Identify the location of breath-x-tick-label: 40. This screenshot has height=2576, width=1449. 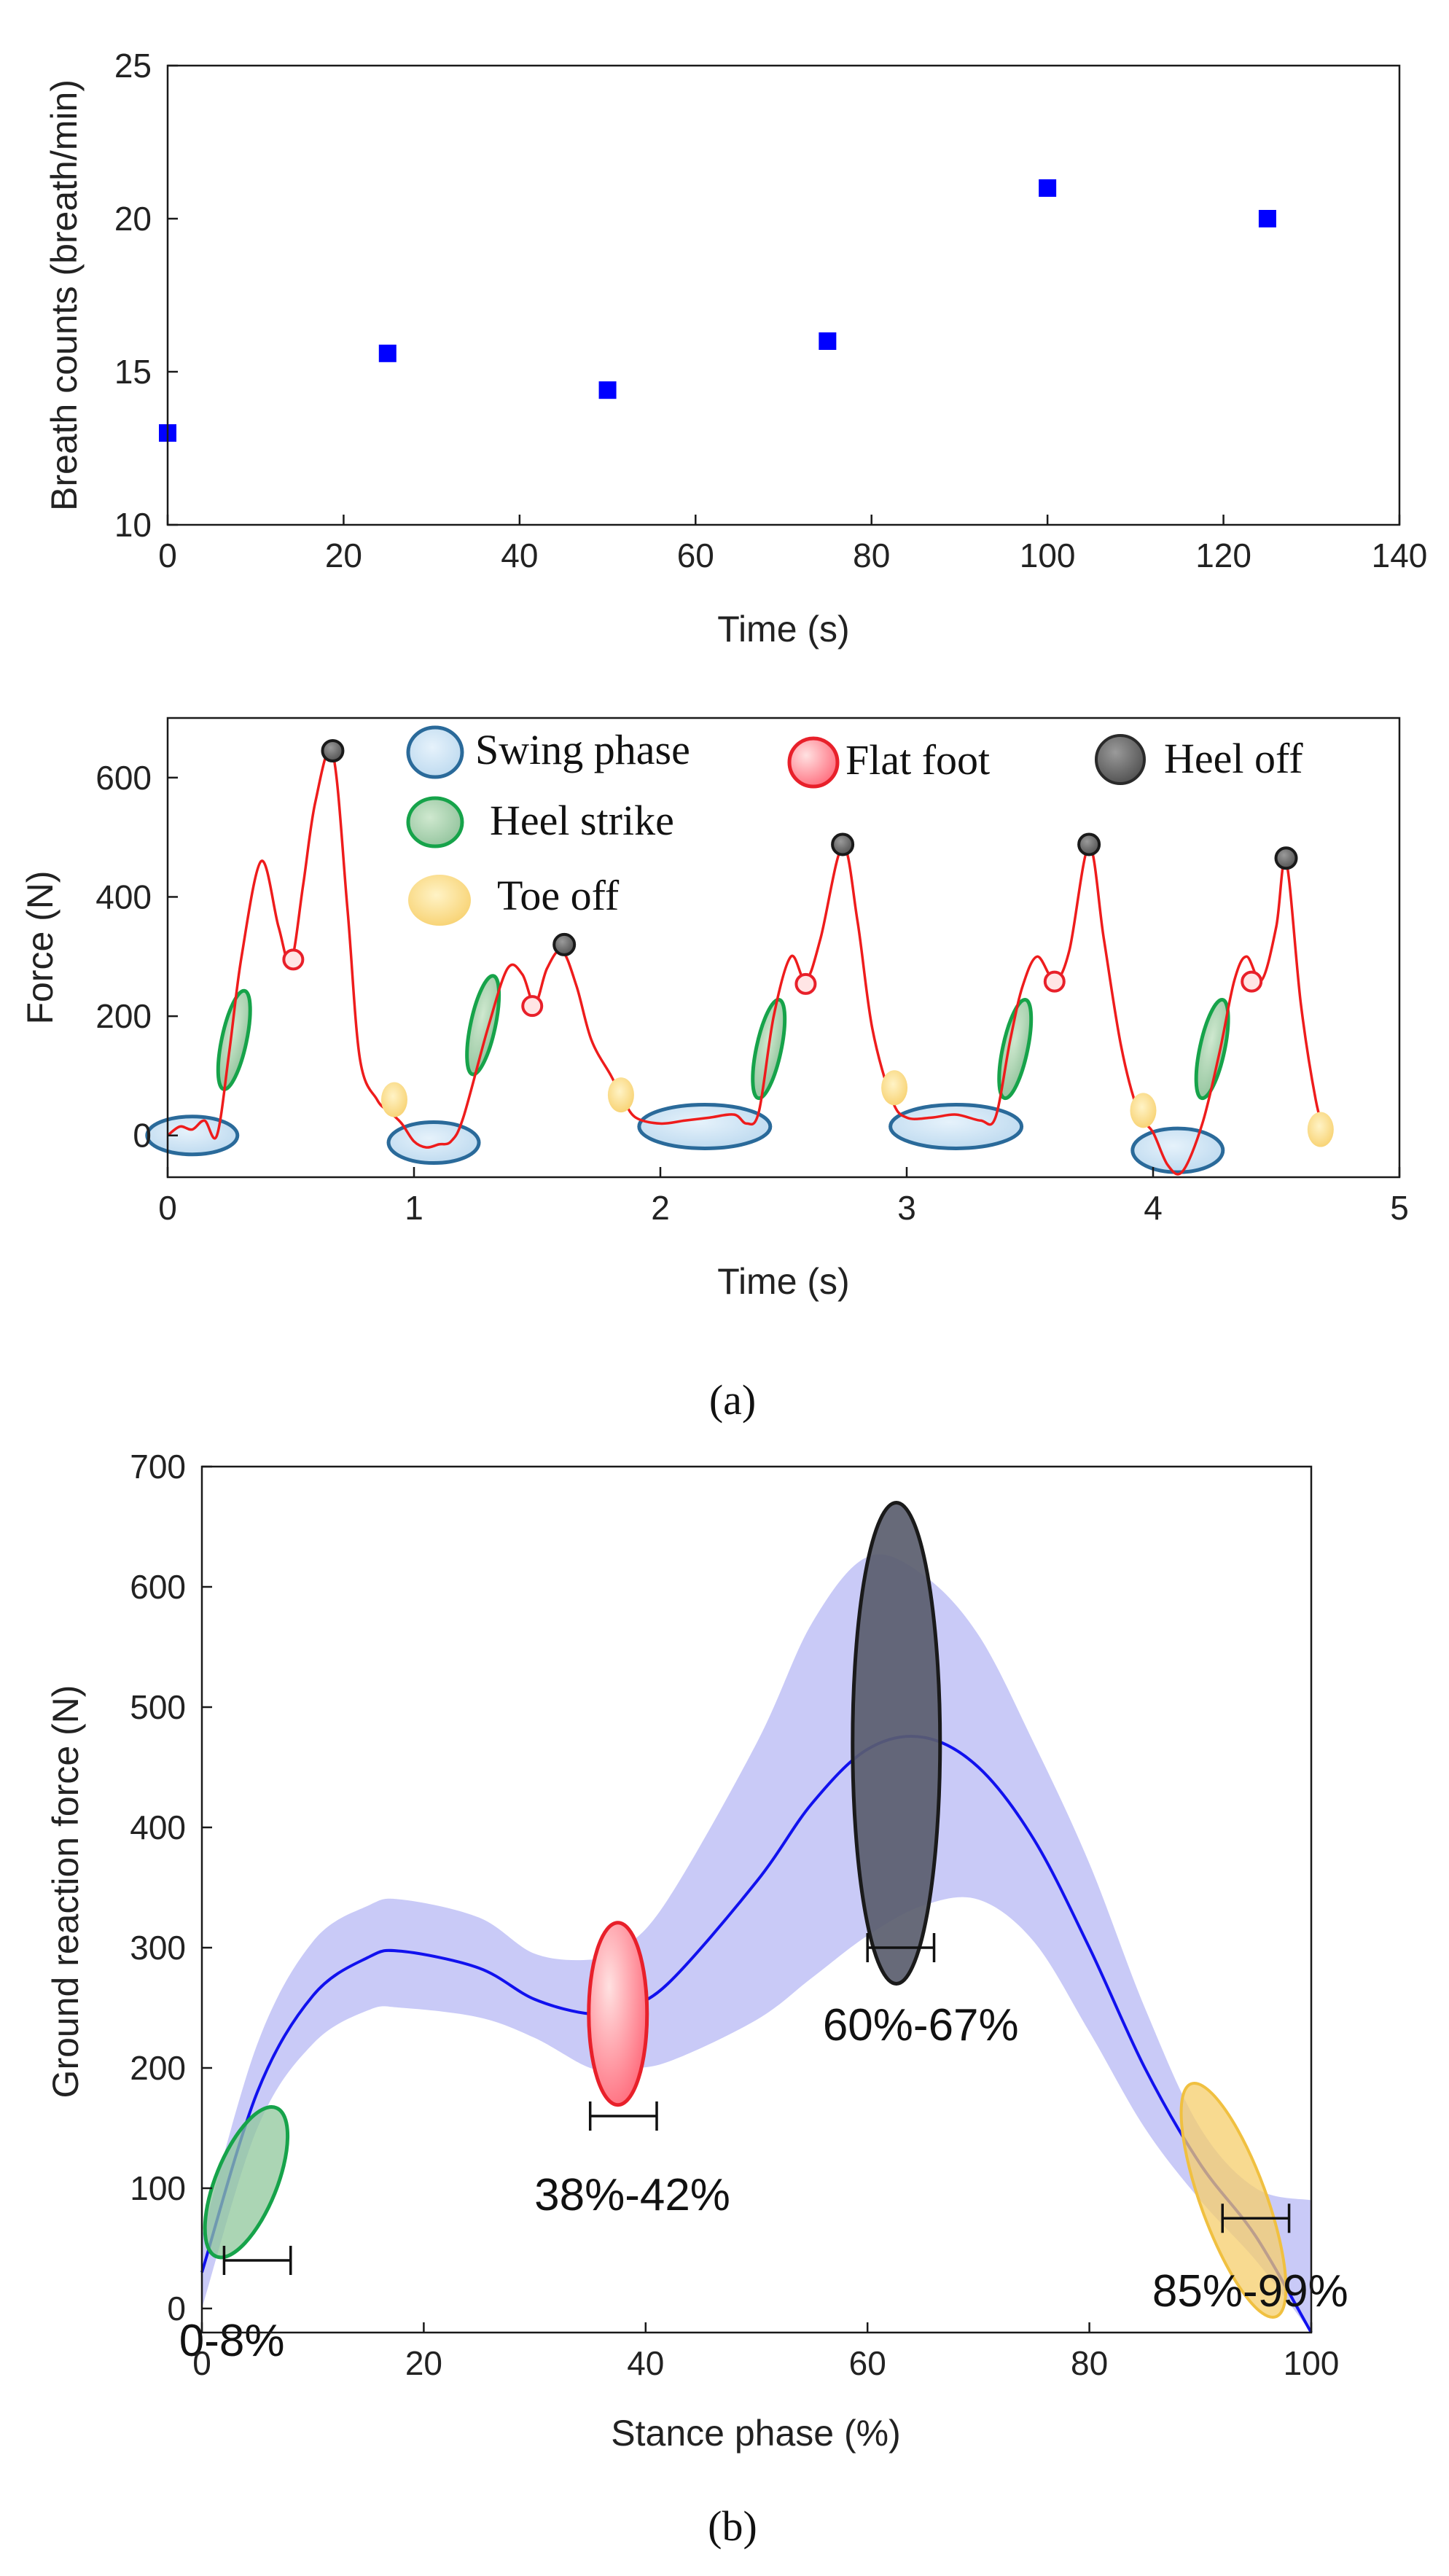
(519, 555).